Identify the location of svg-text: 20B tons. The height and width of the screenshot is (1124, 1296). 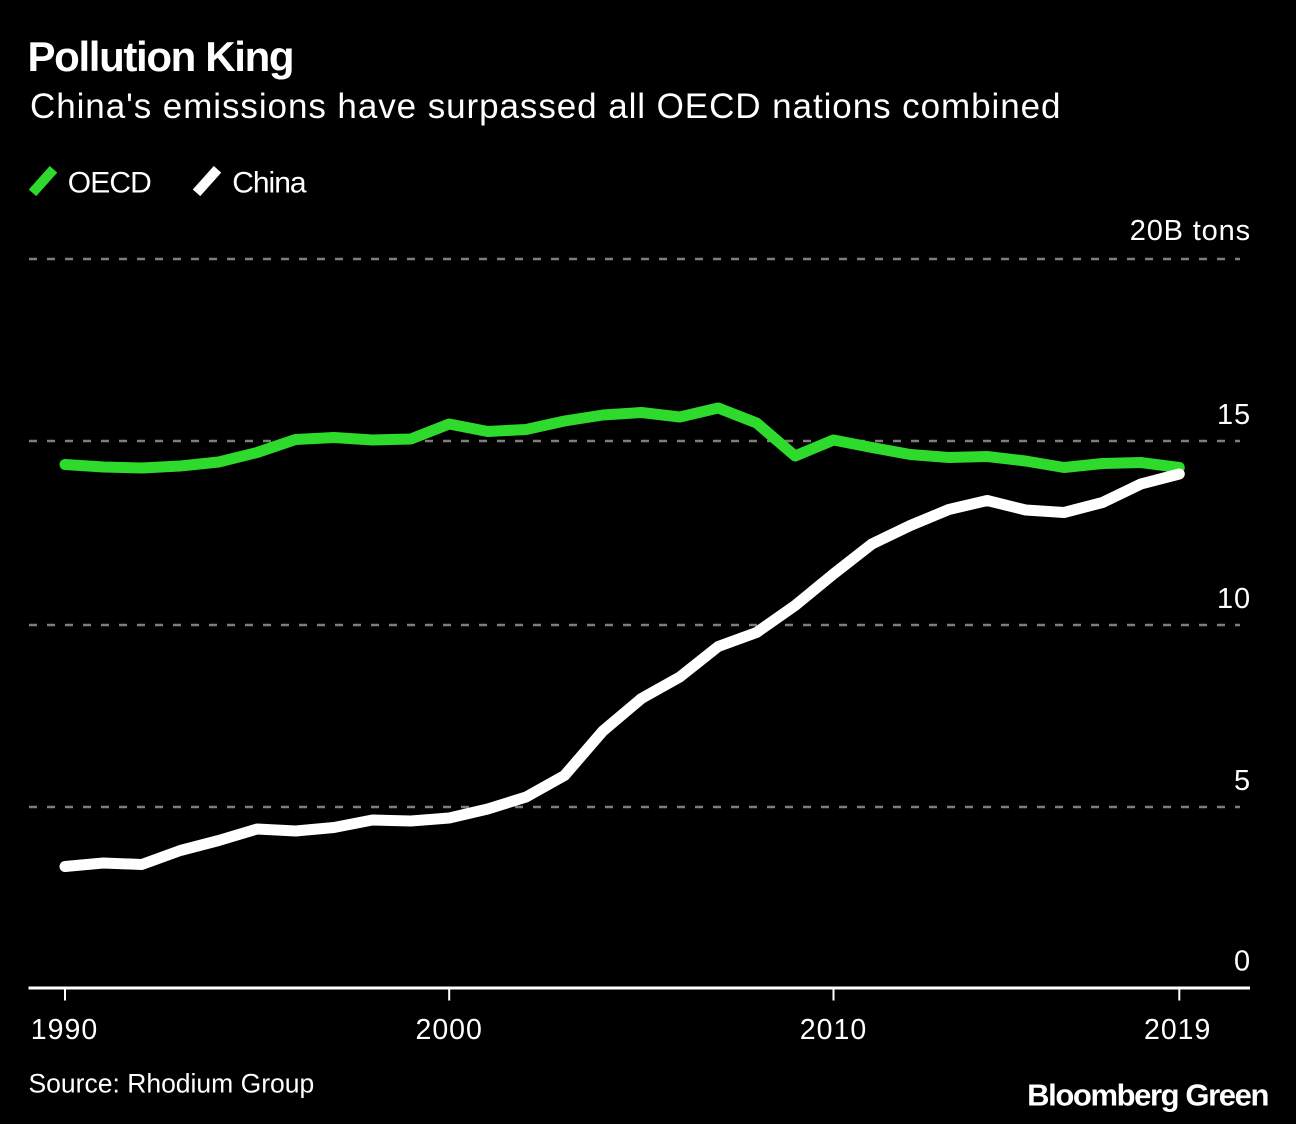
(1190, 231).